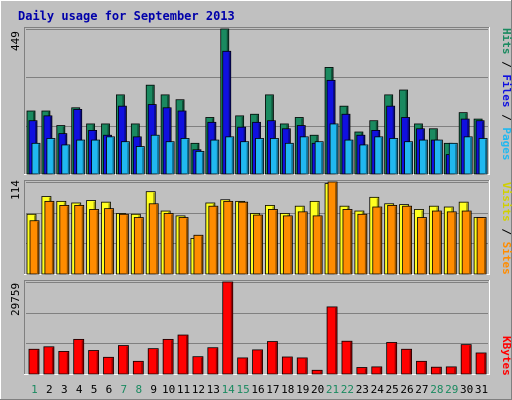 The width and height of the screenshot is (512, 400). What do you see at coordinates (317, 389) in the screenshot?
I see `x-tick-label: 20` at bounding box center [317, 389].